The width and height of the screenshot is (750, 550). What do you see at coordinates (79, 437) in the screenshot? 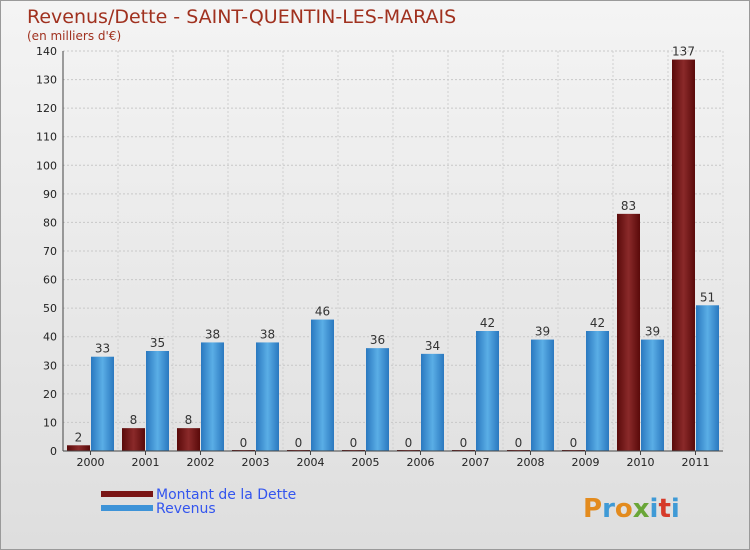
I see `data-label-debt: 2` at bounding box center [79, 437].